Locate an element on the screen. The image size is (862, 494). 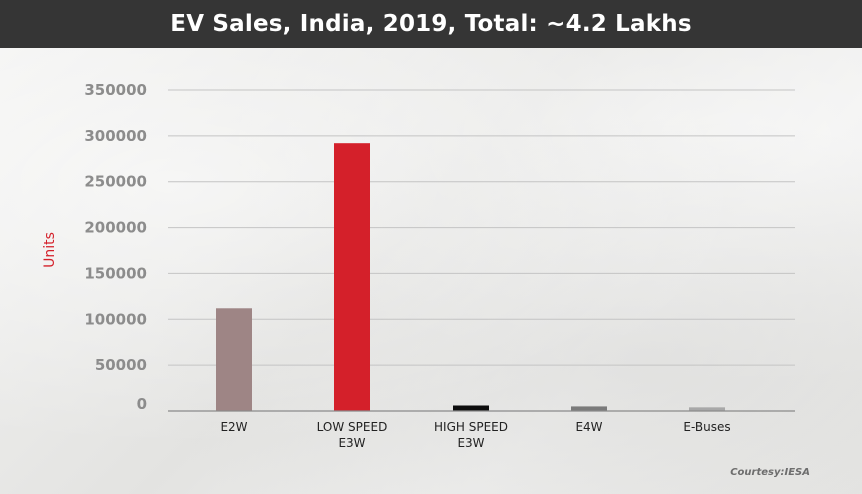
chart-title: EV Sales, India, 2019, Total: ~4.2 Lakhs is located at coordinates (431, 24).